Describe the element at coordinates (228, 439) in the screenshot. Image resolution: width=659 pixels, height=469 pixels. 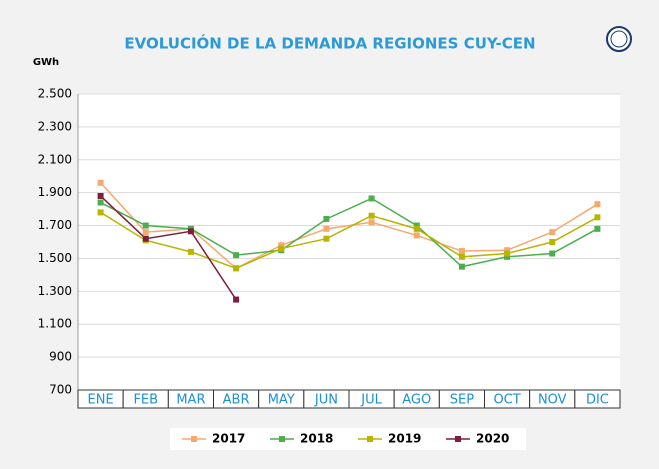
I see `legend-label: 2017` at that location.